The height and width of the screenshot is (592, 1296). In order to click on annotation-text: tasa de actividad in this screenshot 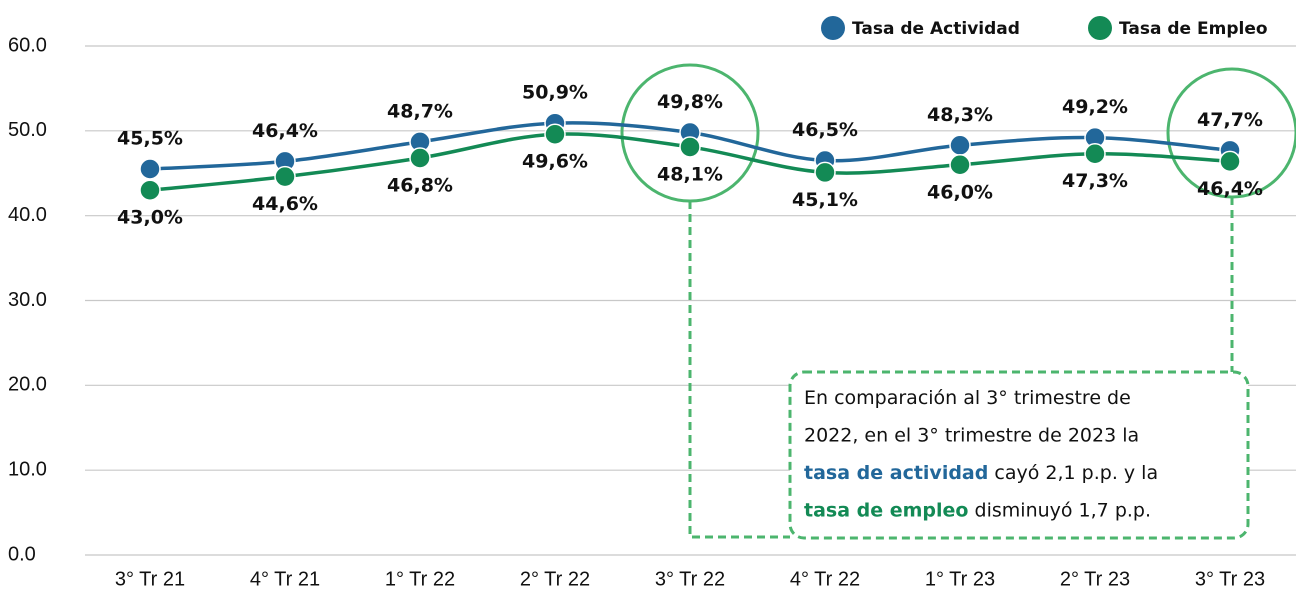, I will do `click(896, 473)`.